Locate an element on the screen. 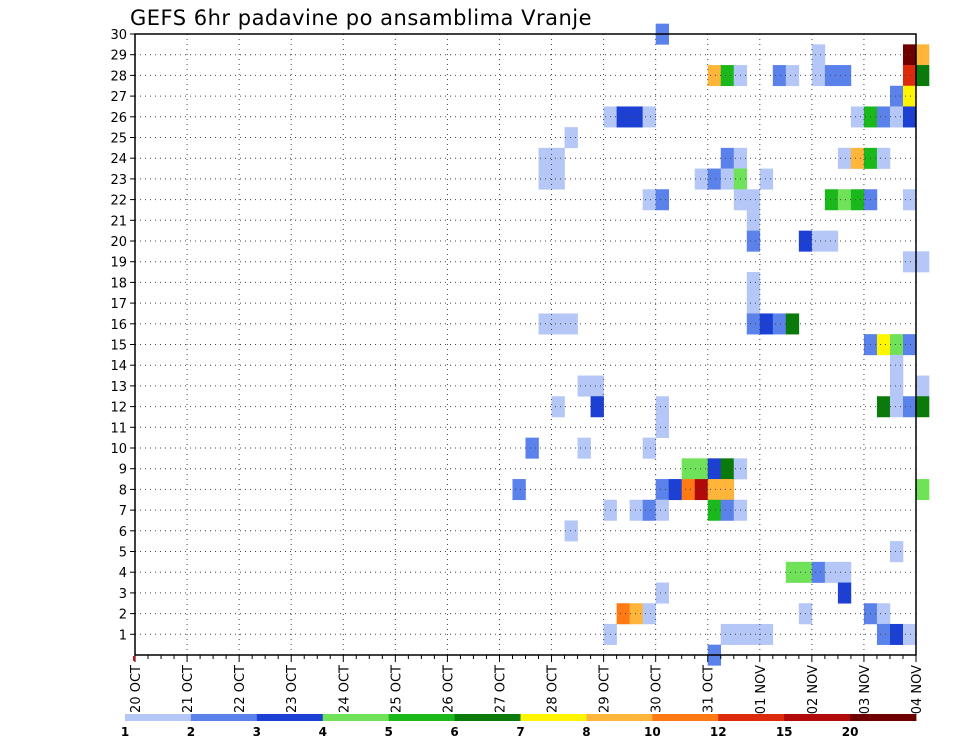 This screenshot has width=960, height=742. y-tick-label: 6 is located at coordinates (123, 532).